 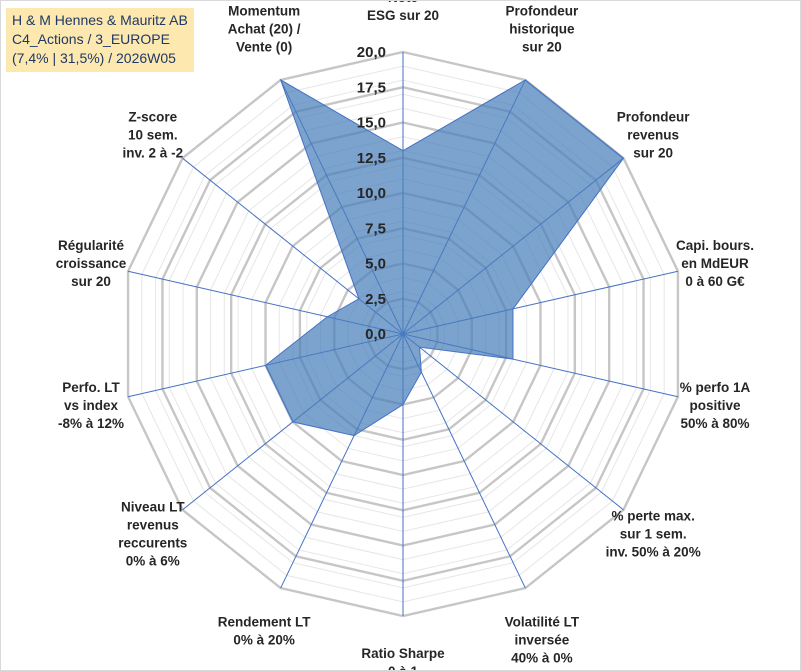 What do you see at coordinates (653, 516) in the screenshot?
I see `category-label-line: % perte max.` at bounding box center [653, 516].